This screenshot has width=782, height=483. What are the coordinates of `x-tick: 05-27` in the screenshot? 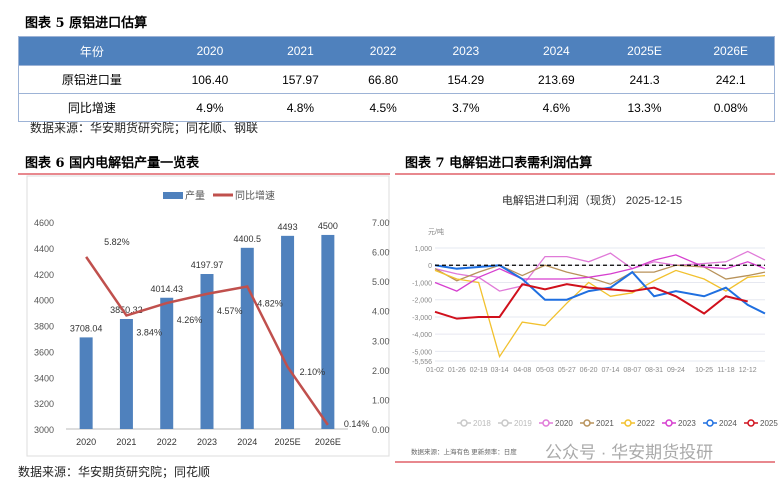 It's located at (567, 370).